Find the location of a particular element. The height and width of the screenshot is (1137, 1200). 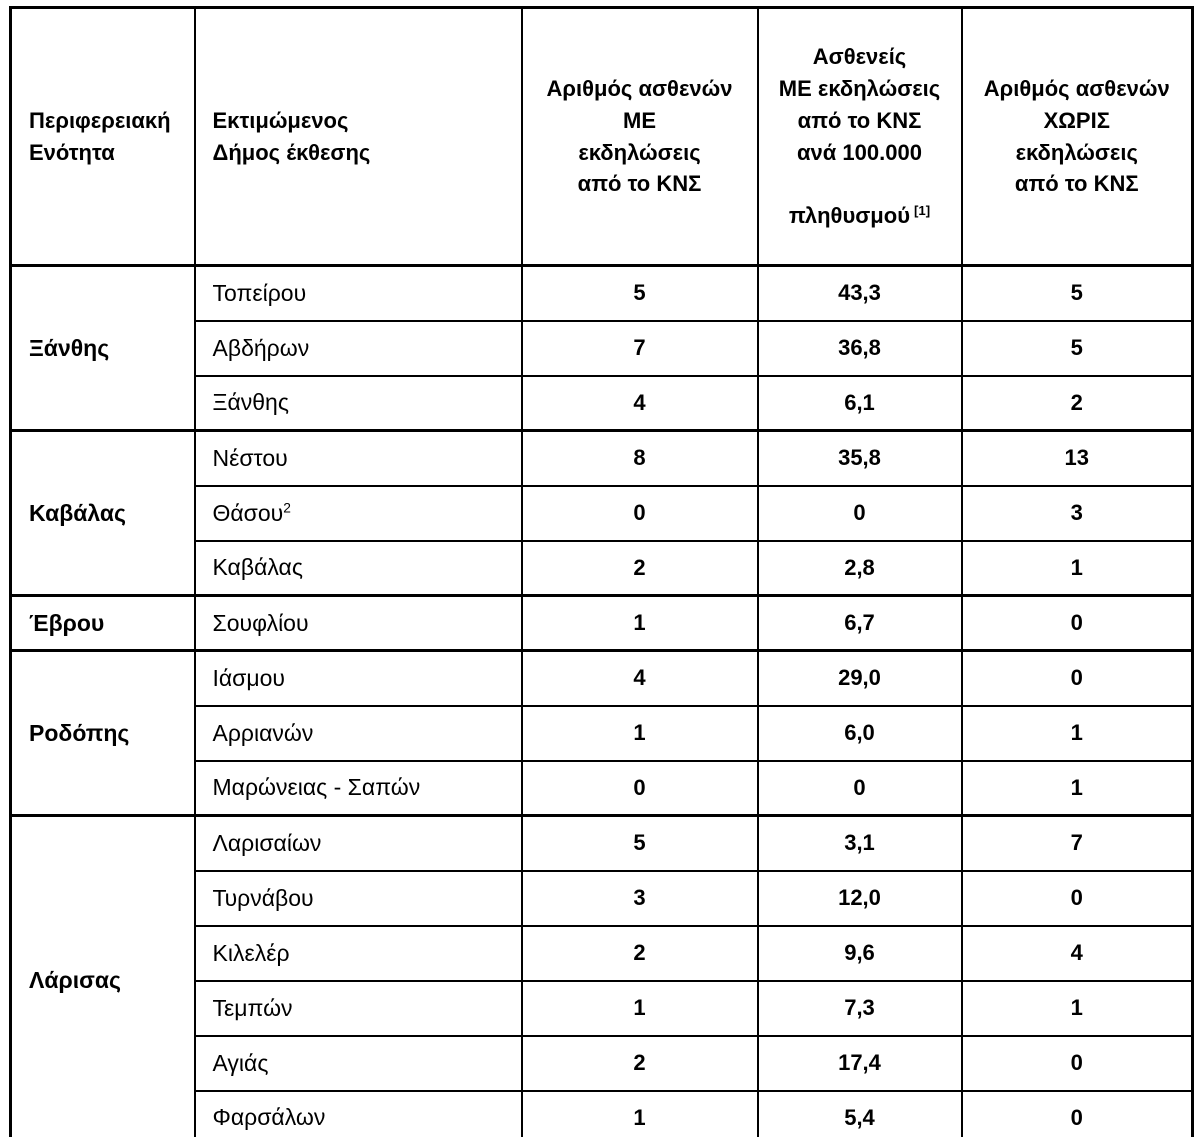

municipality-name: Καβάλας is located at coordinates (257, 567).